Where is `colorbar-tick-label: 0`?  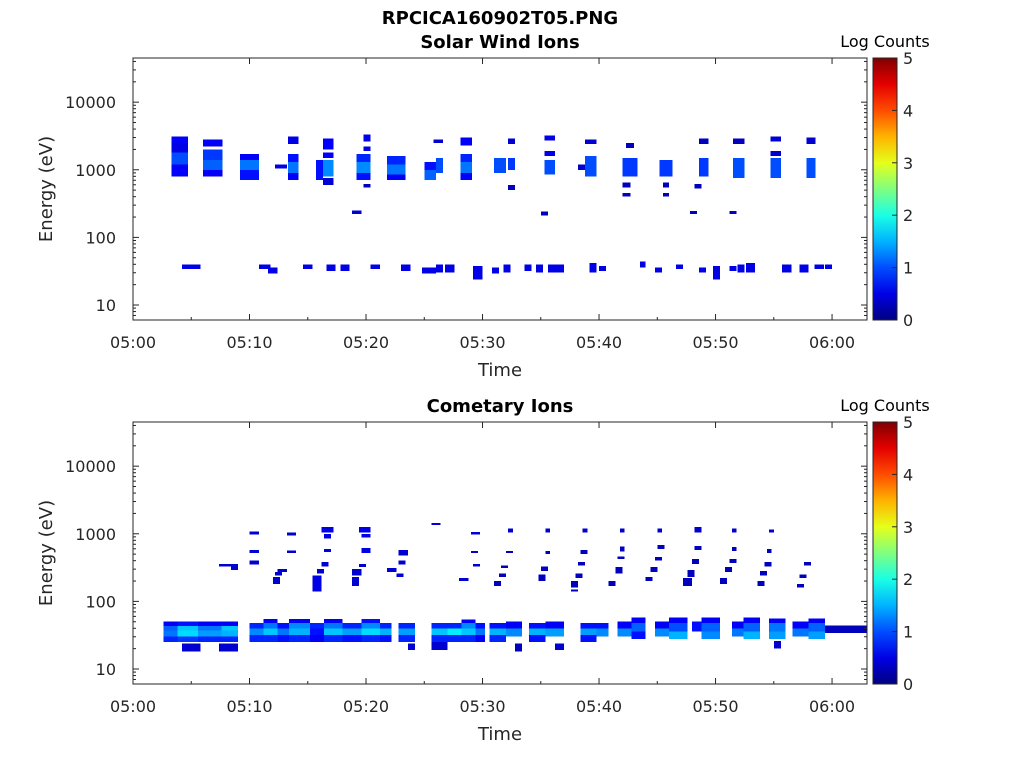 colorbar-tick-label: 0 is located at coordinates (908, 684).